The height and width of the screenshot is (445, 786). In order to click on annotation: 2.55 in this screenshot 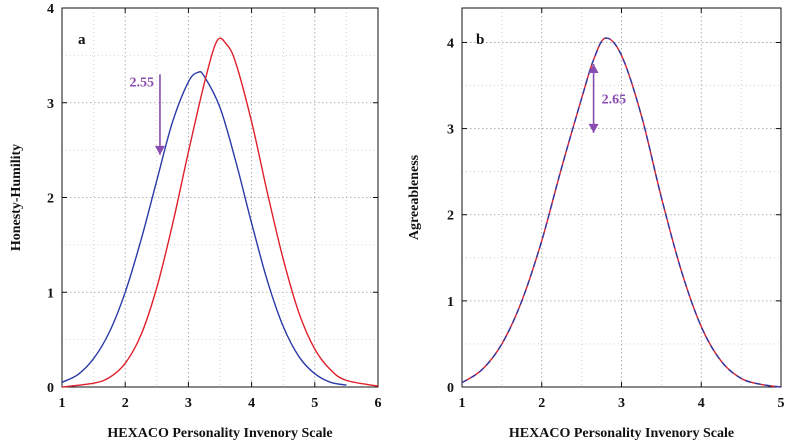, I will do `click(147, 114)`.